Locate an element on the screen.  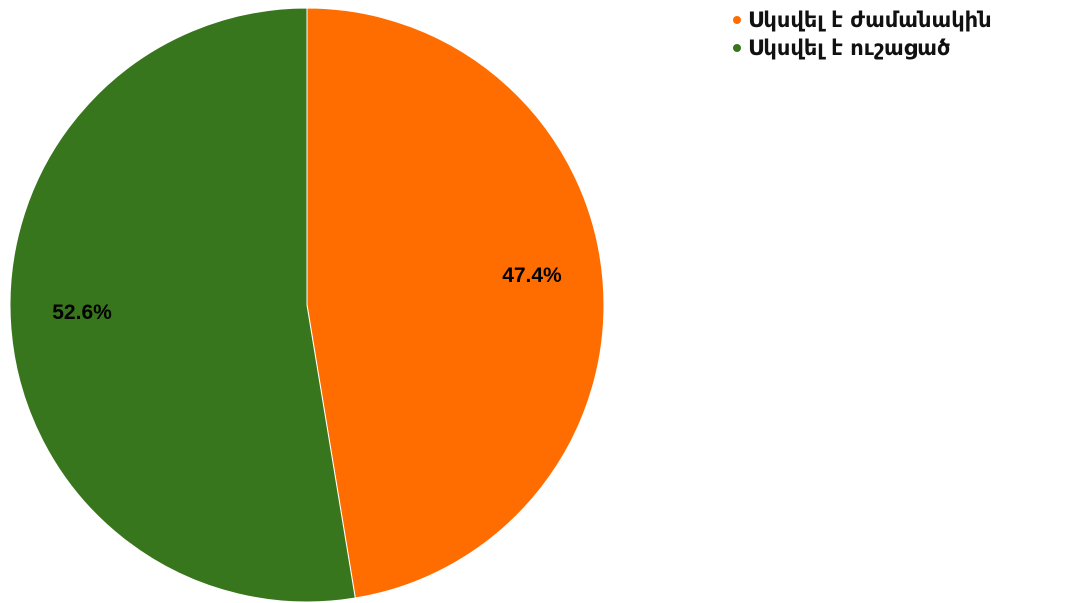
legend-label-on-time: Սկսվել է ժամանակին is located at coordinates (870, 20).